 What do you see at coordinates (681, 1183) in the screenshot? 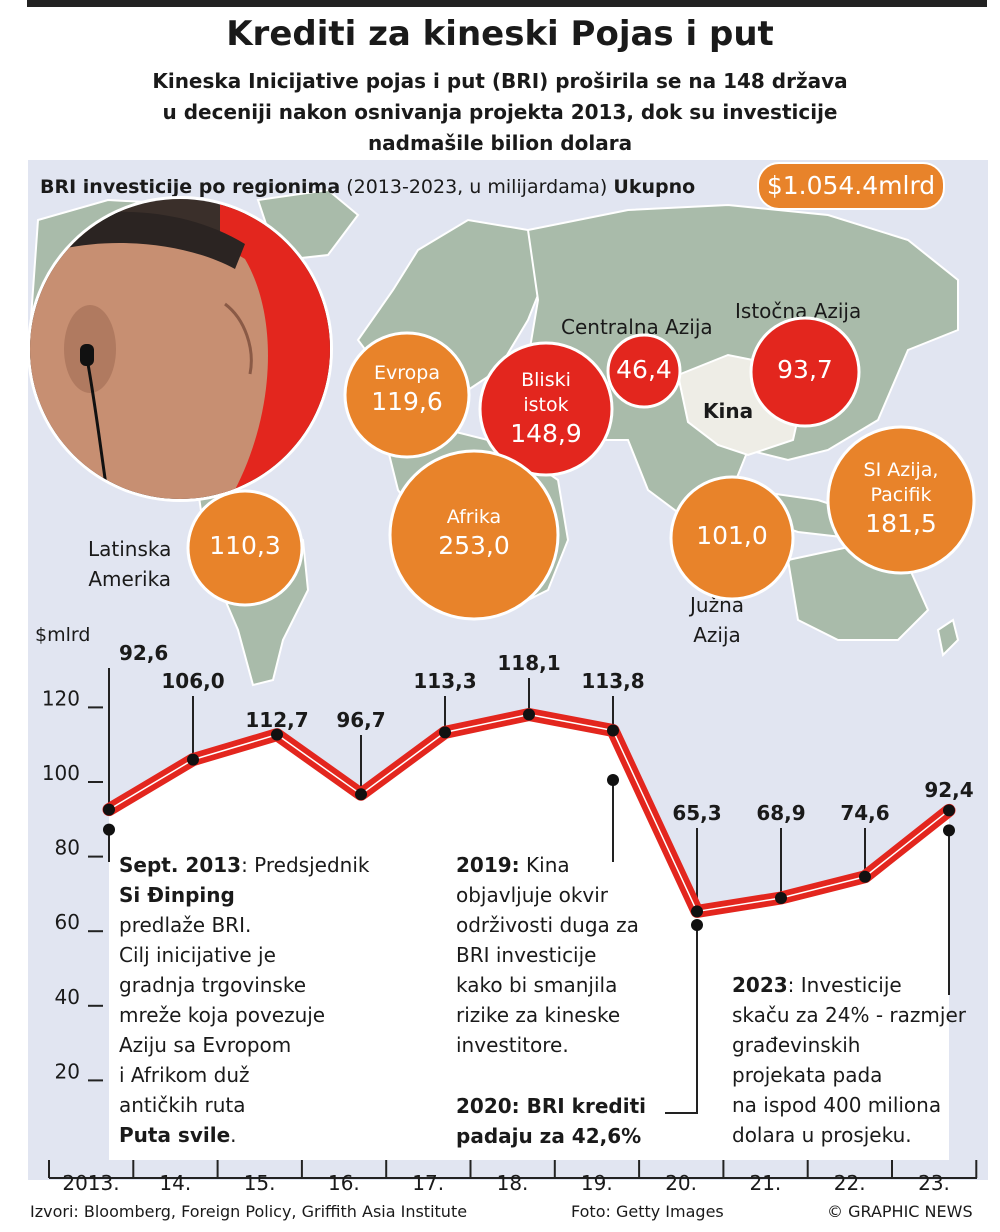
I see `x-tick-label: 20.` at bounding box center [681, 1183].